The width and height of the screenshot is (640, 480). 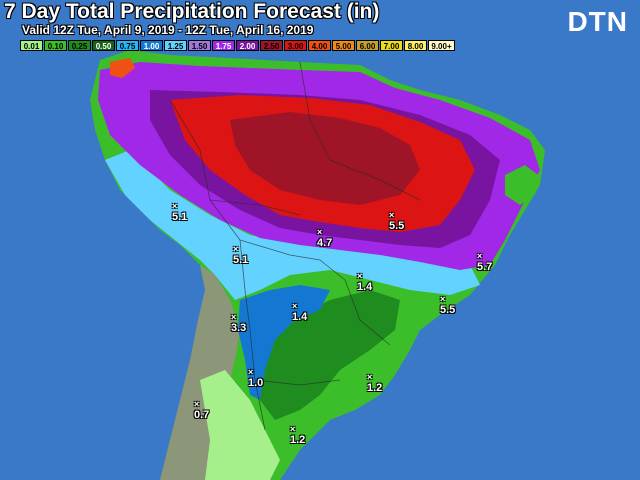 What do you see at coordinates (223, 45) in the screenshot?
I see `legend-cell: 1.75` at bounding box center [223, 45].